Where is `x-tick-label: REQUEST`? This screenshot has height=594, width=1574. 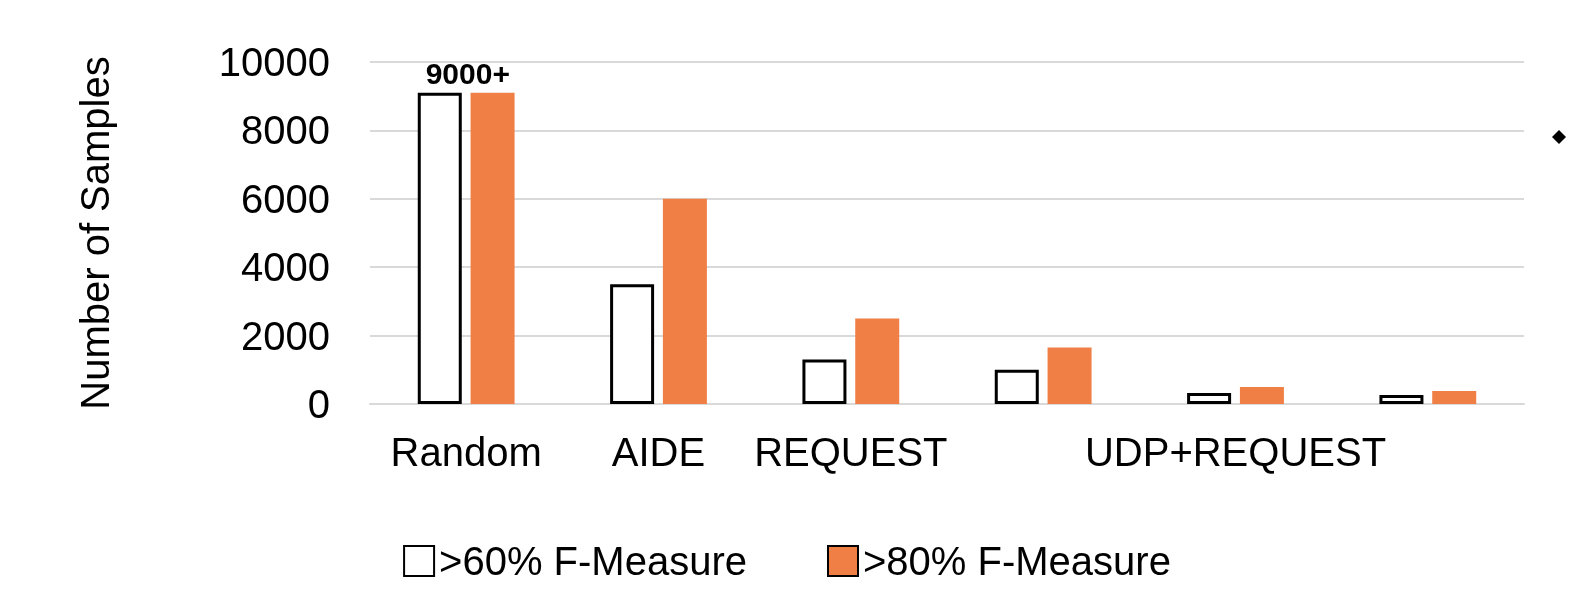
x-tick-label: REQUEST is located at coordinates (851, 452).